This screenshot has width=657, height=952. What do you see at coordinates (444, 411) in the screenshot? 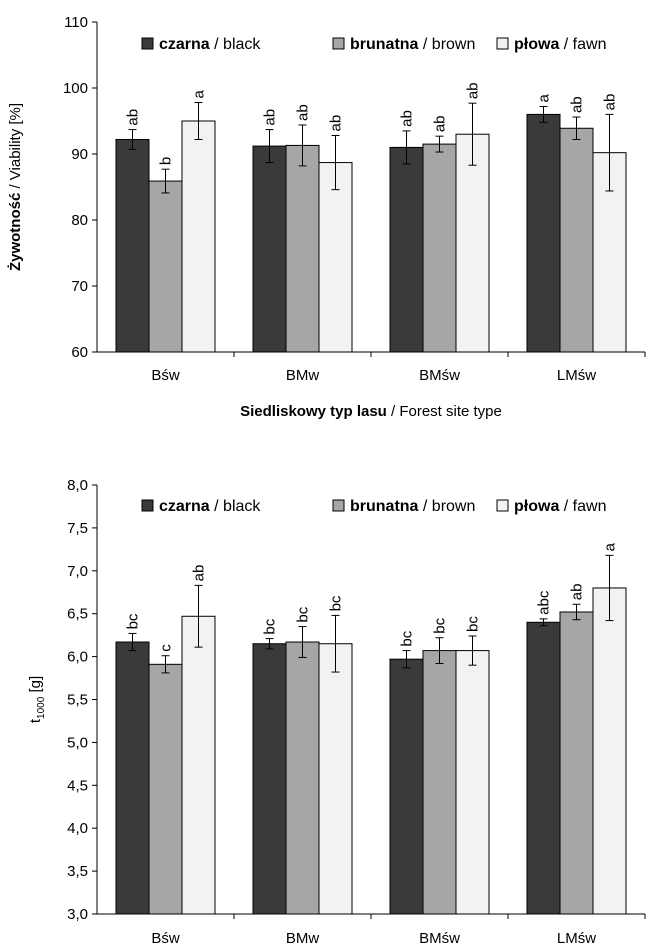
I see `x-axis-title-rest: / Forest site type` at bounding box center [444, 411].